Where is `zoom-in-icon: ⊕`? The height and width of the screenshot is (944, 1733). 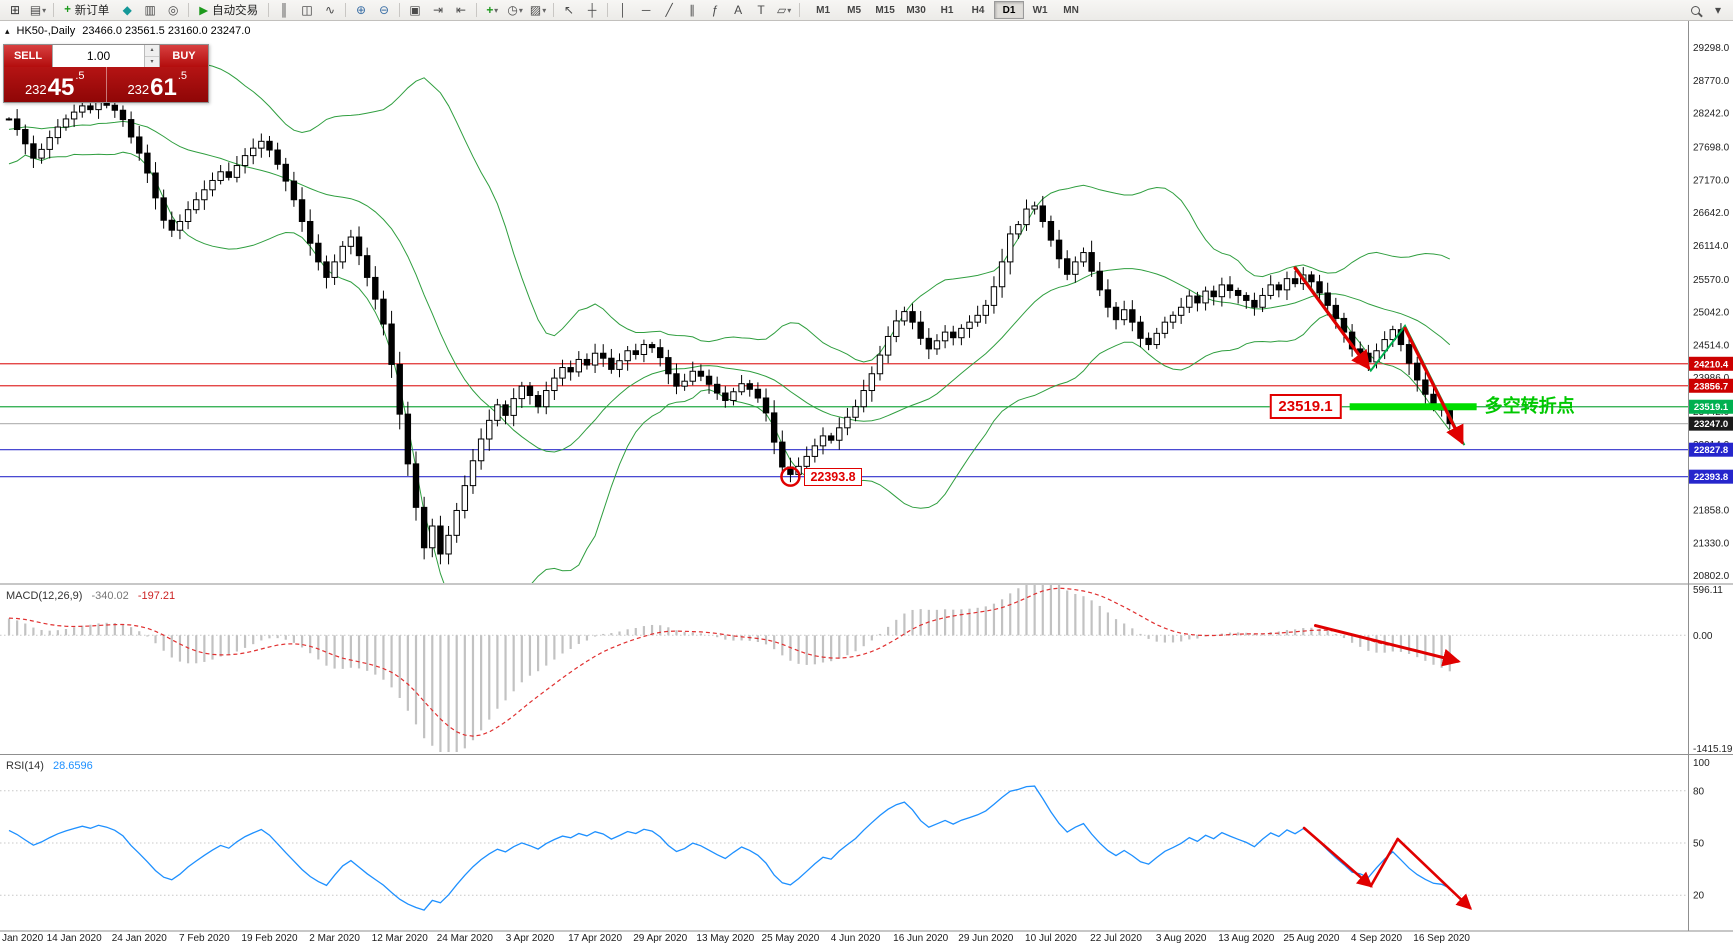 zoom-in-icon: ⊕ is located at coordinates (361, 10).